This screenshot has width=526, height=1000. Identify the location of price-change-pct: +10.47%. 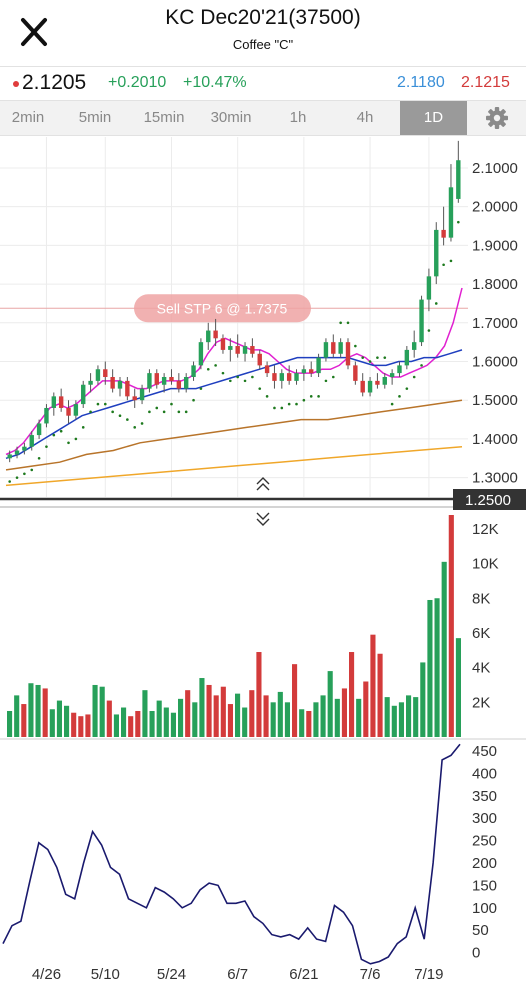
(215, 82).